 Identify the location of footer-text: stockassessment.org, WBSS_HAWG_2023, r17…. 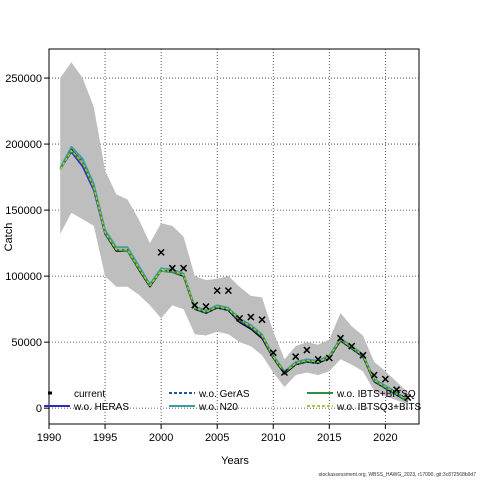
(398, 475).